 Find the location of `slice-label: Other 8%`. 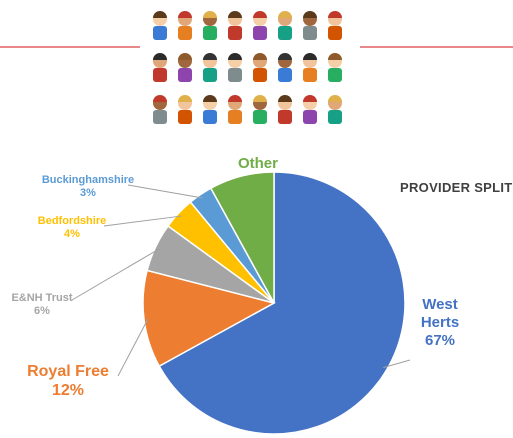

slice-label: Other 8% is located at coordinates (258, 173).